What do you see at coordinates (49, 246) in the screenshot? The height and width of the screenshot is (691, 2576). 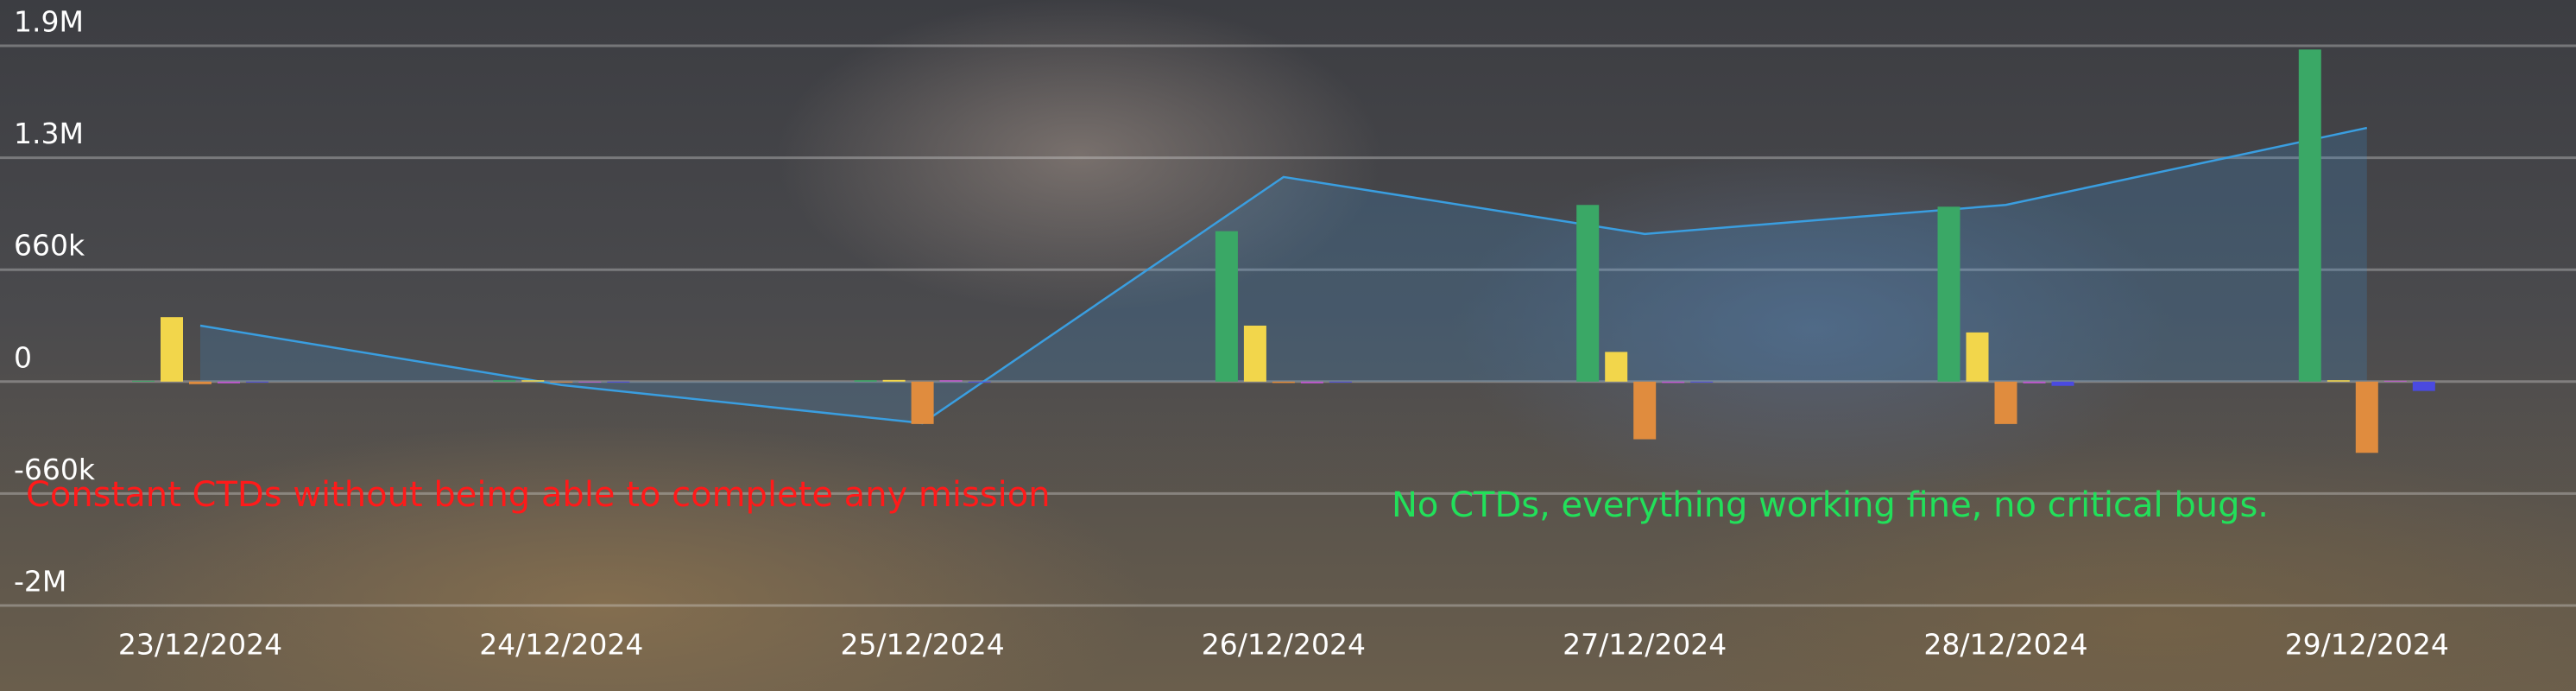 I see `y-tick-label: 660k` at bounding box center [49, 246].